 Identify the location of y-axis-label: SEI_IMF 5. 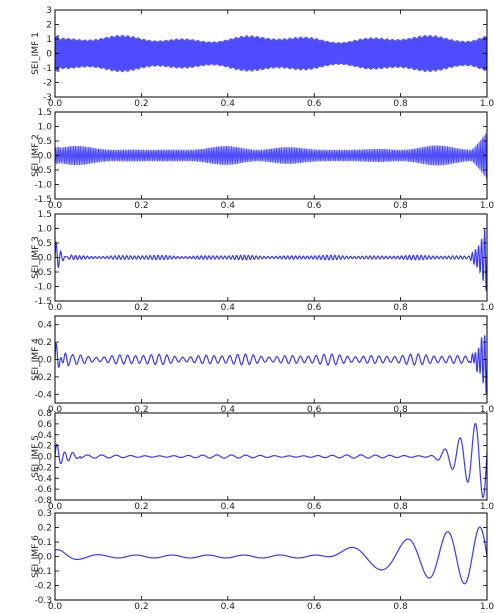
(36, 456).